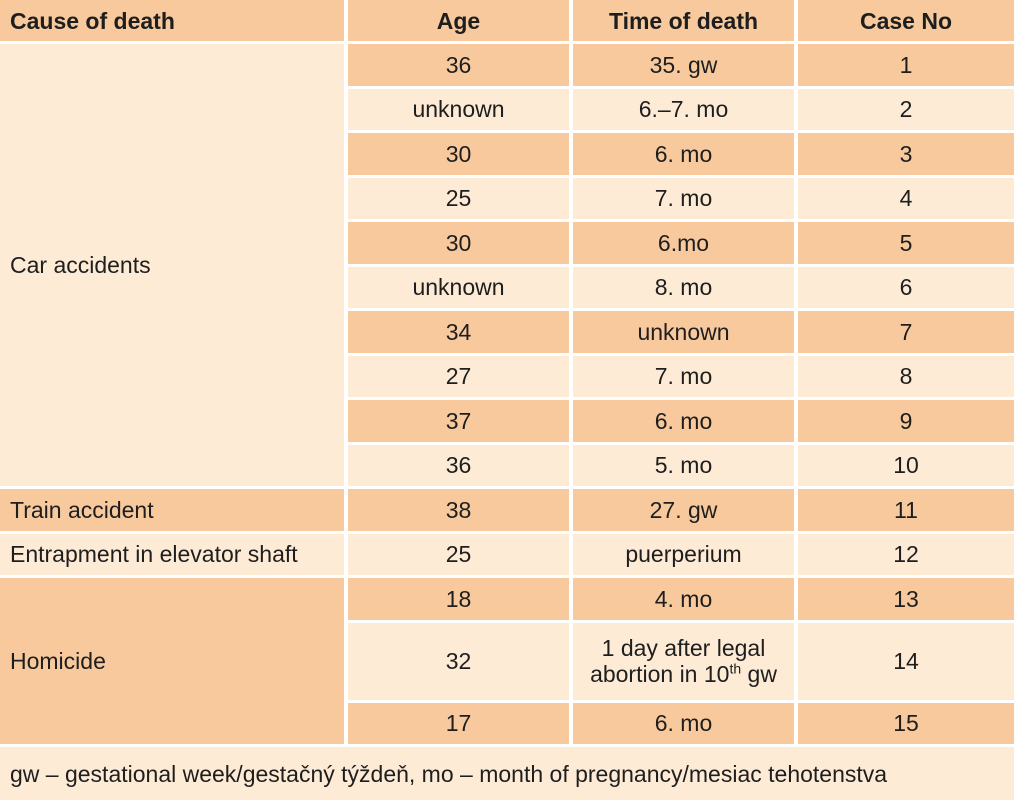 Image resolution: width=1014 pixels, height=800 pixels. I want to click on case-cell: 15, so click(906, 724).